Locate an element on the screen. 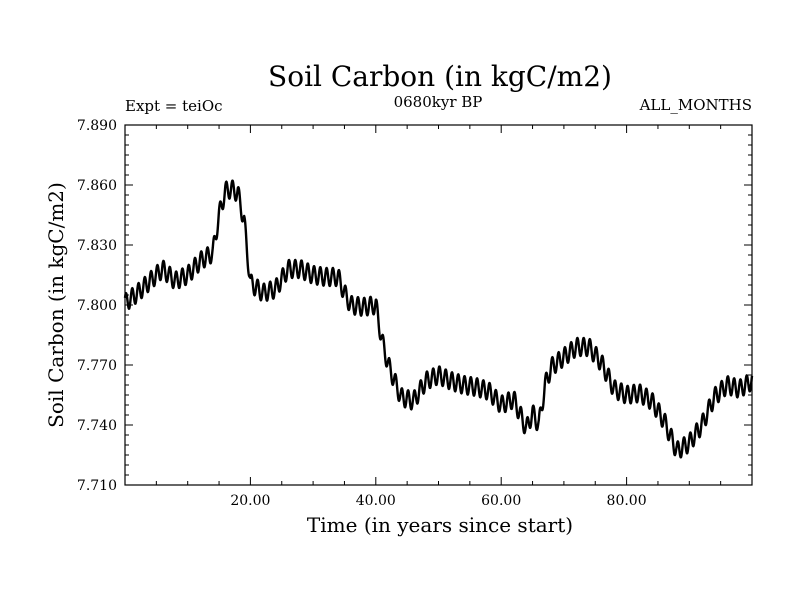  x-tick-label: 40.00 is located at coordinates (376, 501).